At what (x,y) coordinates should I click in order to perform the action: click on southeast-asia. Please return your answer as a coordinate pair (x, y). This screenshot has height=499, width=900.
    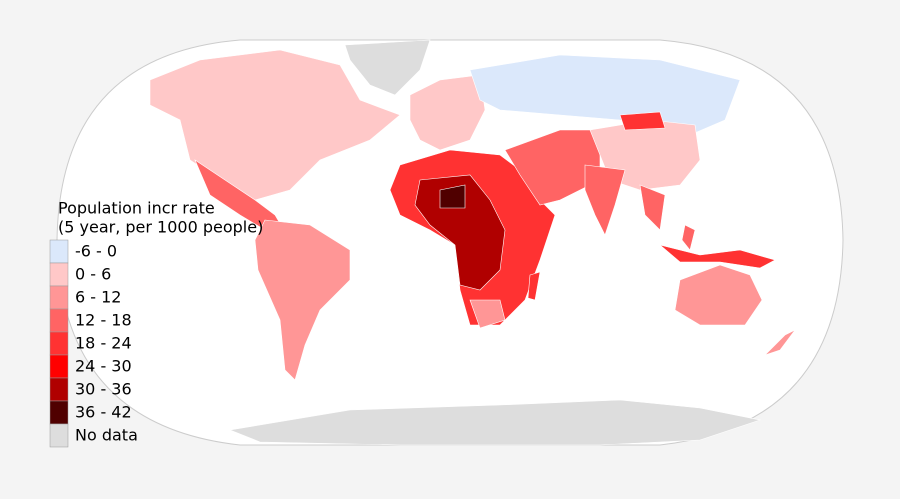
    Looking at the image, I should click on (652, 207).